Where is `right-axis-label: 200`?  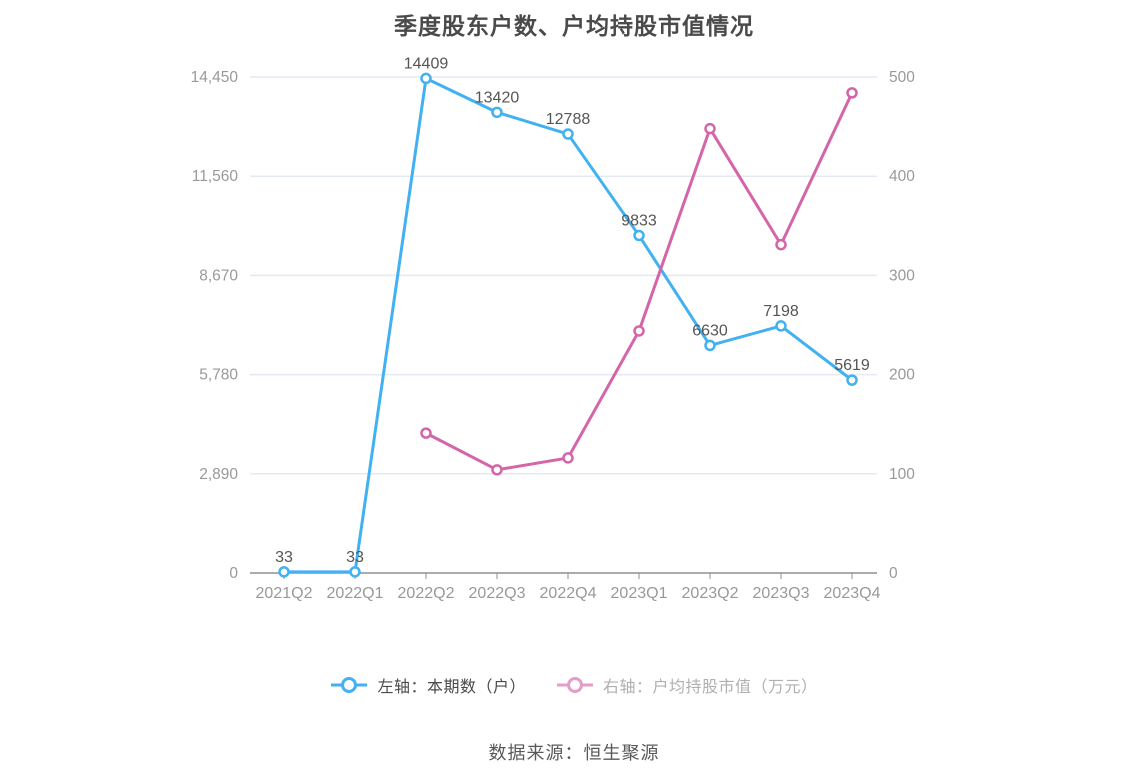 right-axis-label: 200 is located at coordinates (902, 375).